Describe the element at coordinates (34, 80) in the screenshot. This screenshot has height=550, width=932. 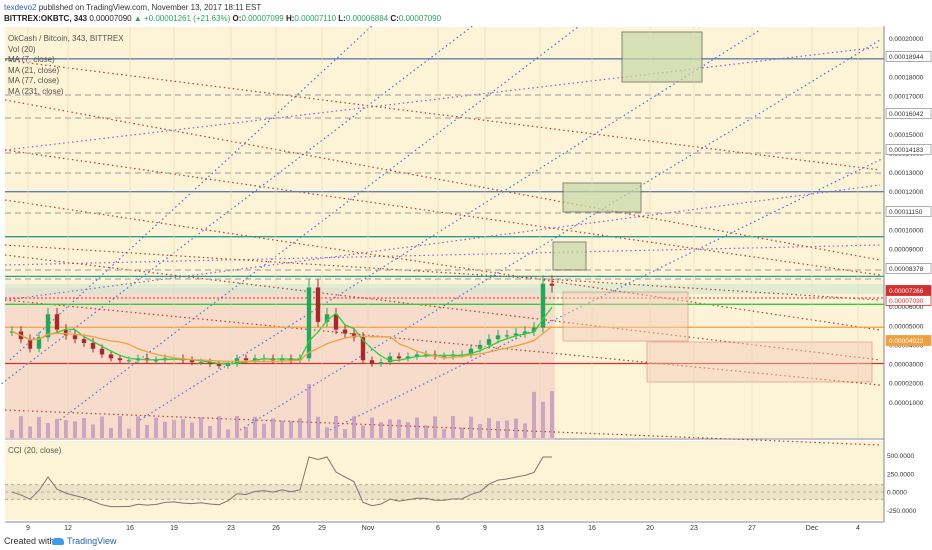
I see `legend-ma77: MA (77, close)` at that location.